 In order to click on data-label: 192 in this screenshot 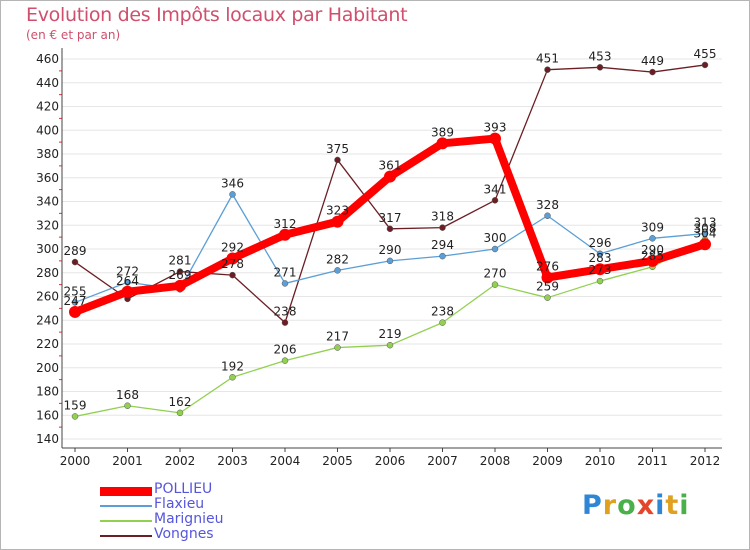, I will do `click(232, 366)`.